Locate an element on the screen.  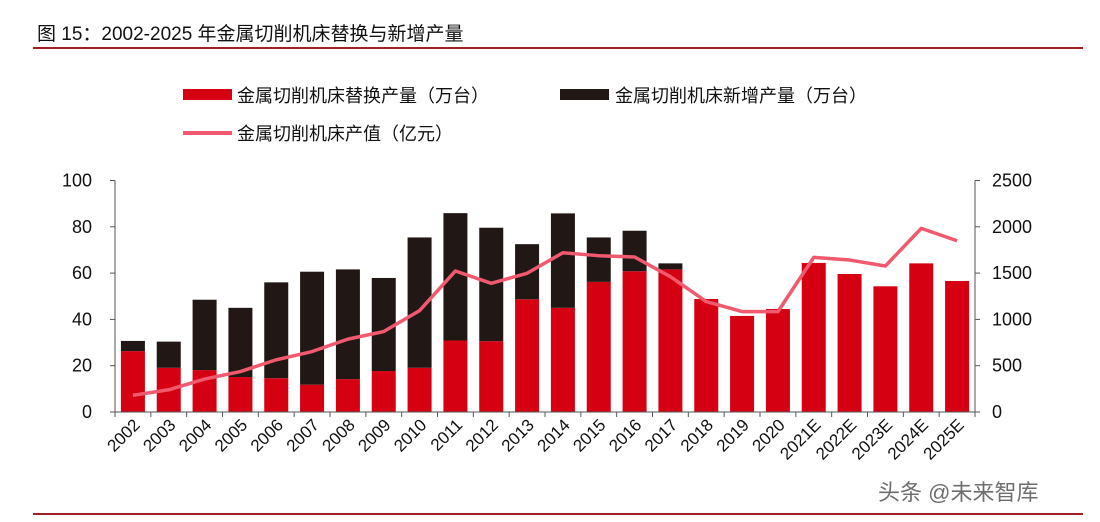
x-tick-label: 2015 is located at coordinates (589, 435).